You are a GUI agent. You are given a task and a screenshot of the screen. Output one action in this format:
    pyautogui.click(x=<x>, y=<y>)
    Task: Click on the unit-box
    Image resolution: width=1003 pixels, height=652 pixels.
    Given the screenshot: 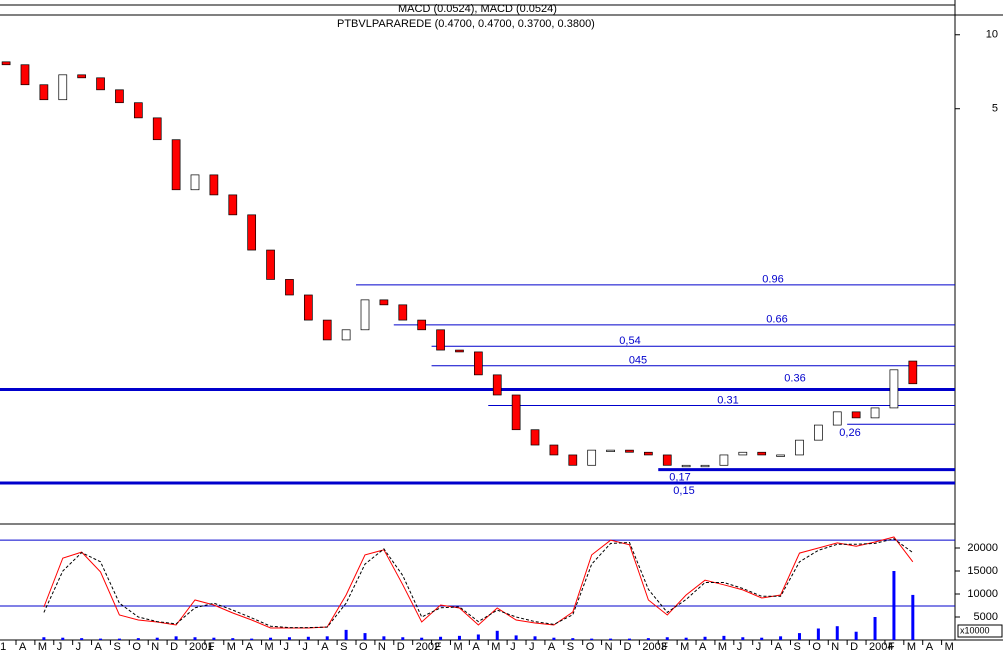 What is the action you would take?
    pyautogui.click(x=980, y=631)
    